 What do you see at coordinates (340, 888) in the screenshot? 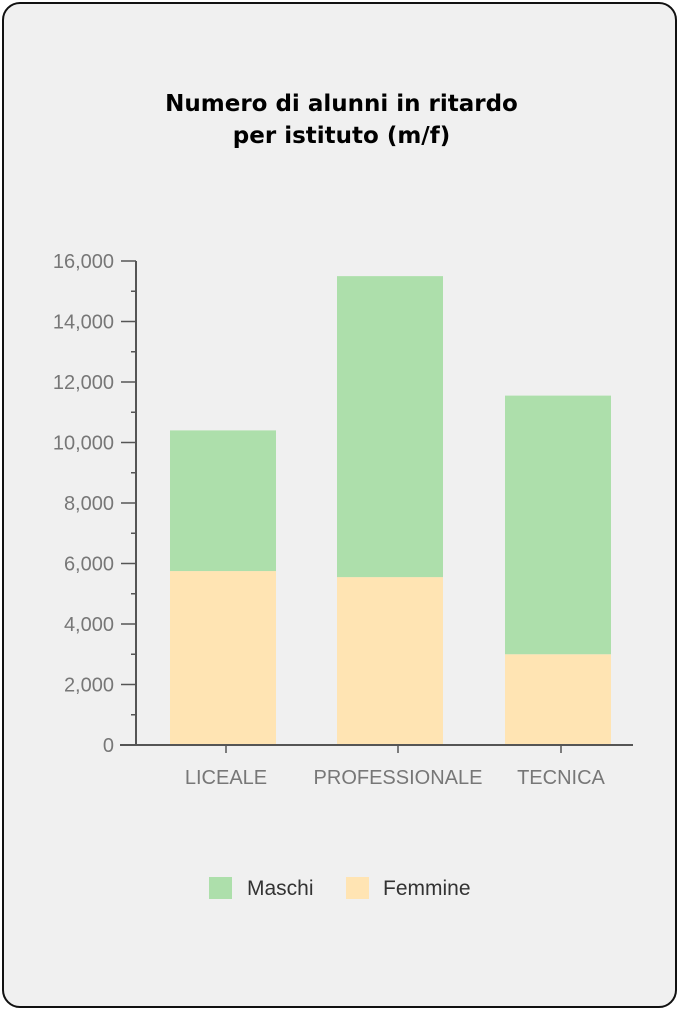
I see `legend: Maschi Femmine` at bounding box center [340, 888].